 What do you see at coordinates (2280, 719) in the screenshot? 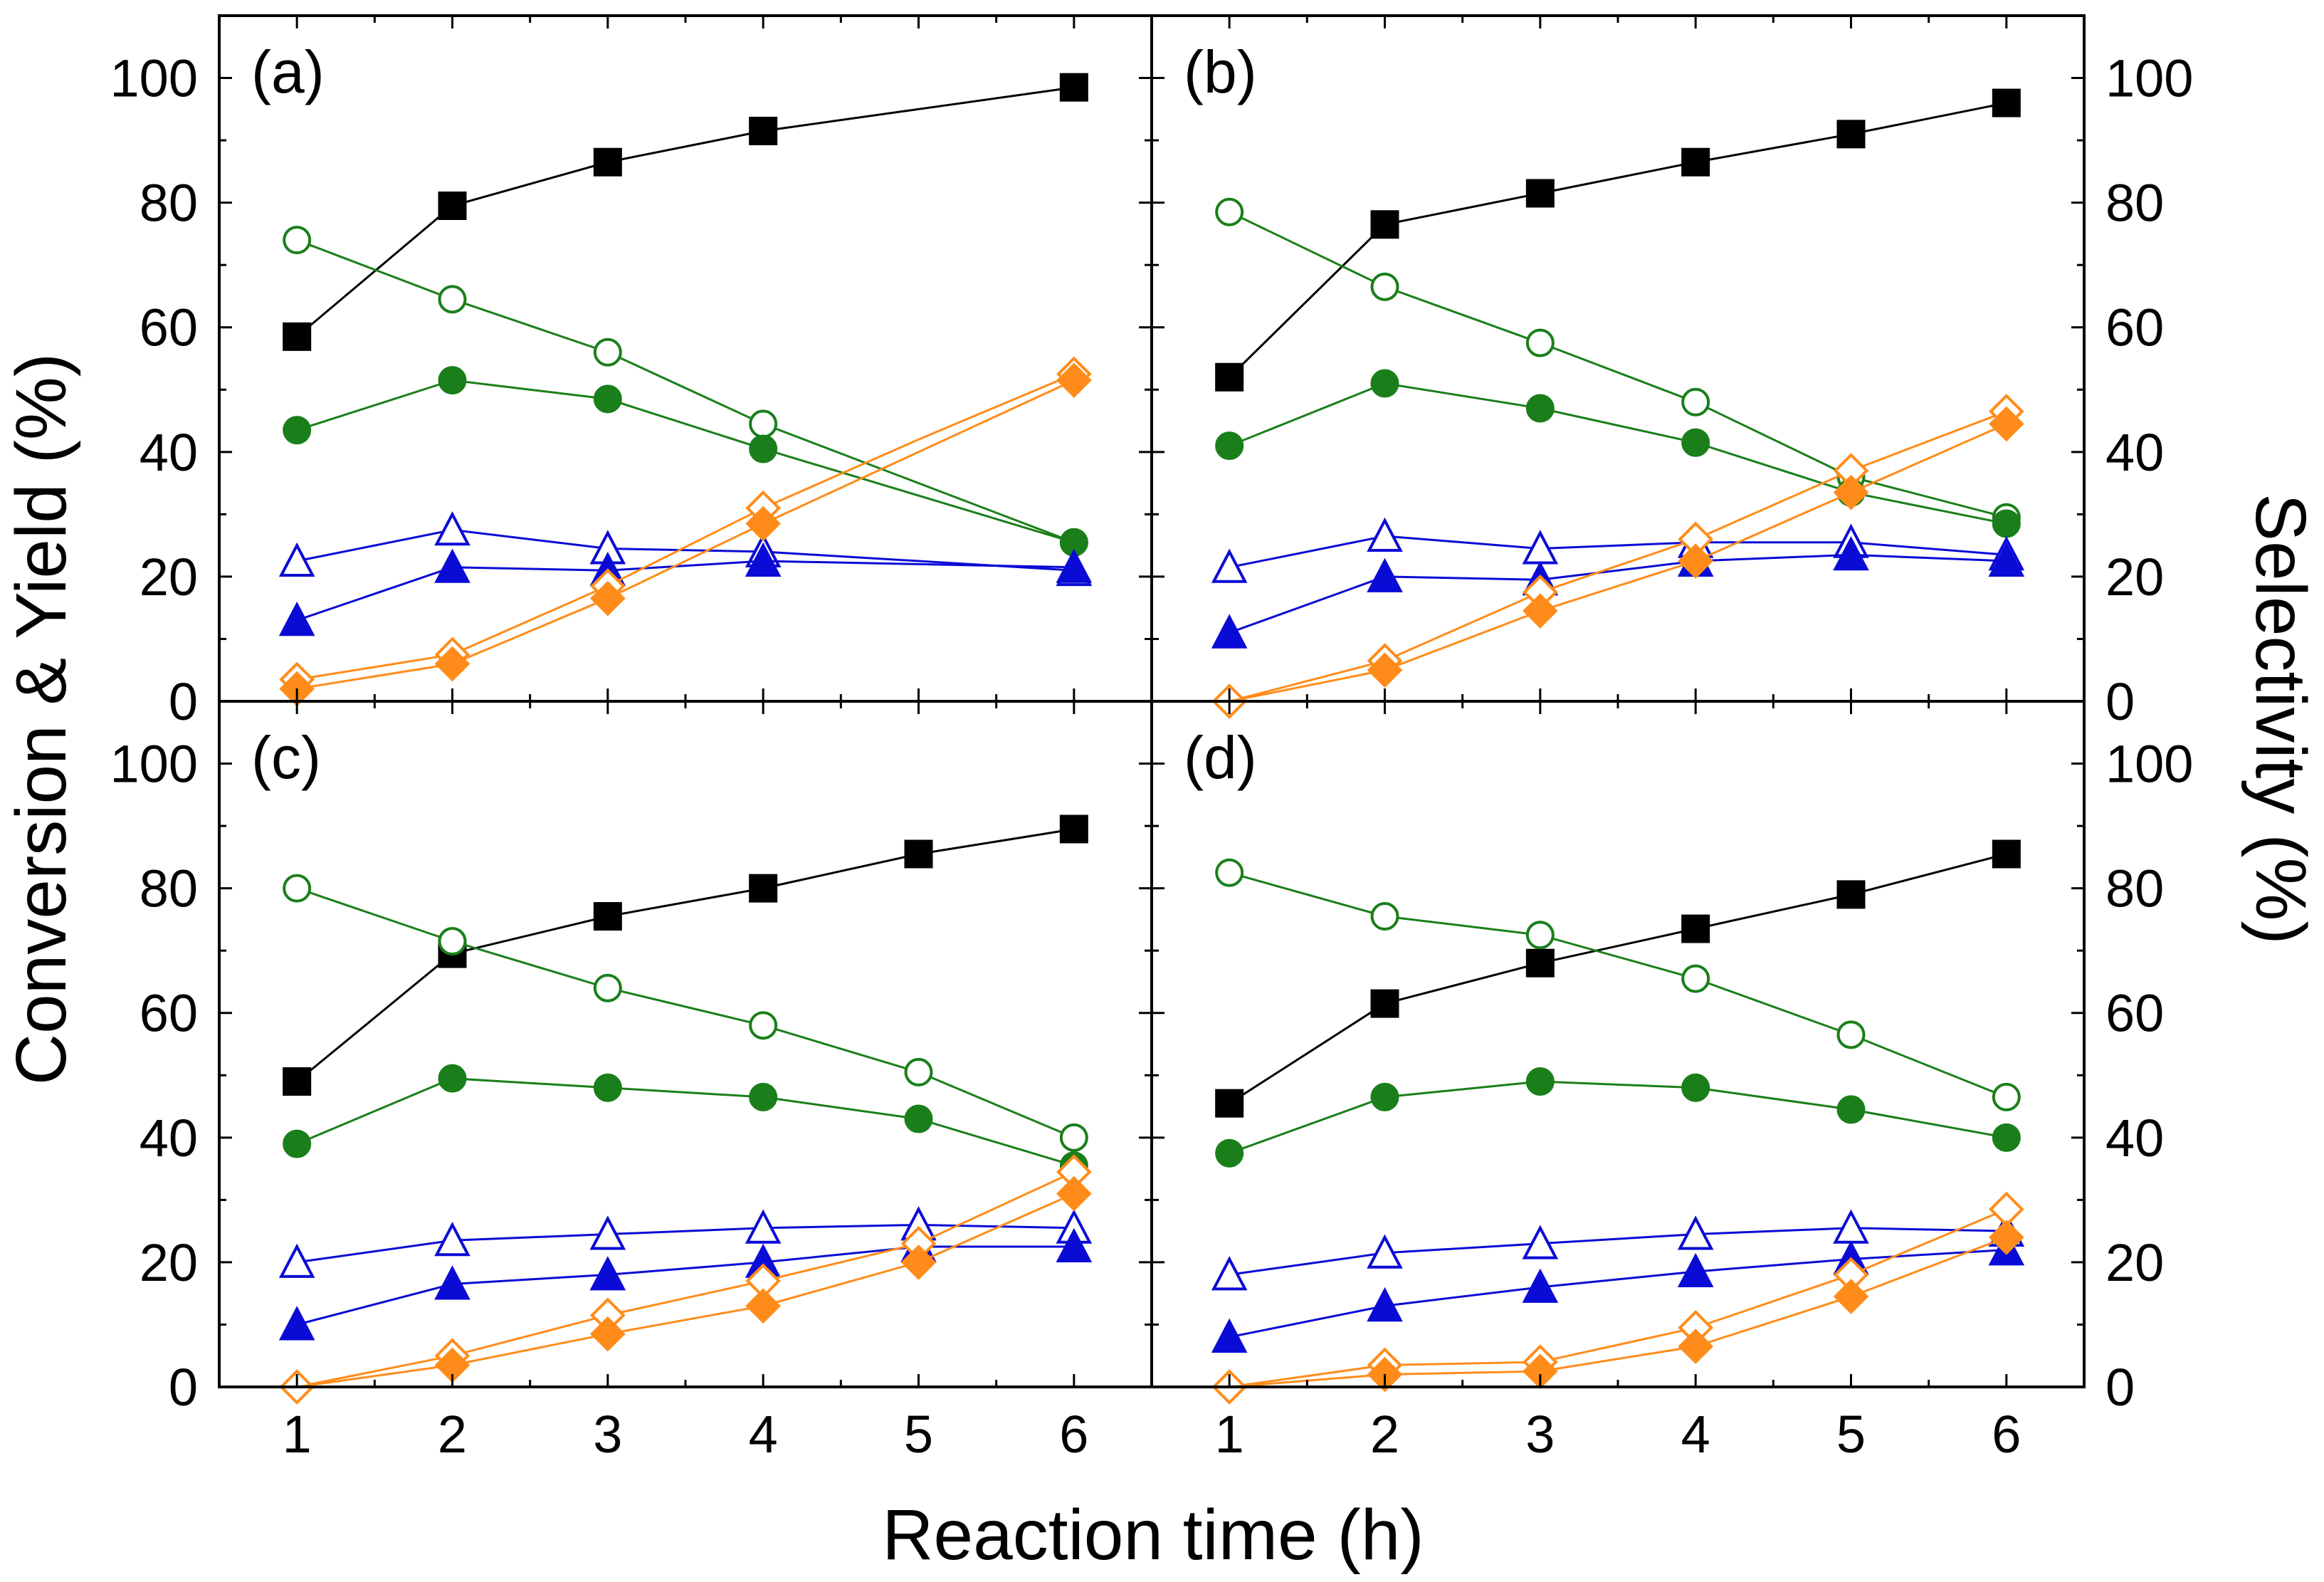
I see `y-axis-title-right: Selectivity (%)` at bounding box center [2280, 719].